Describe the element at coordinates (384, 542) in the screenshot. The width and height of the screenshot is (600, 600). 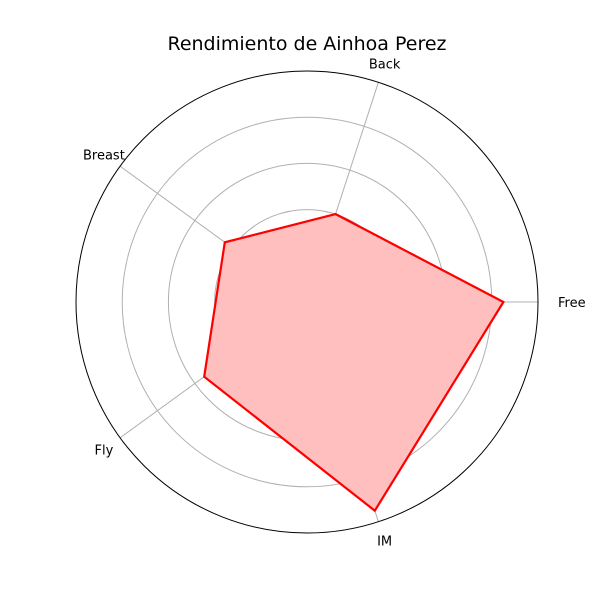
I see `category-label: IM` at that location.